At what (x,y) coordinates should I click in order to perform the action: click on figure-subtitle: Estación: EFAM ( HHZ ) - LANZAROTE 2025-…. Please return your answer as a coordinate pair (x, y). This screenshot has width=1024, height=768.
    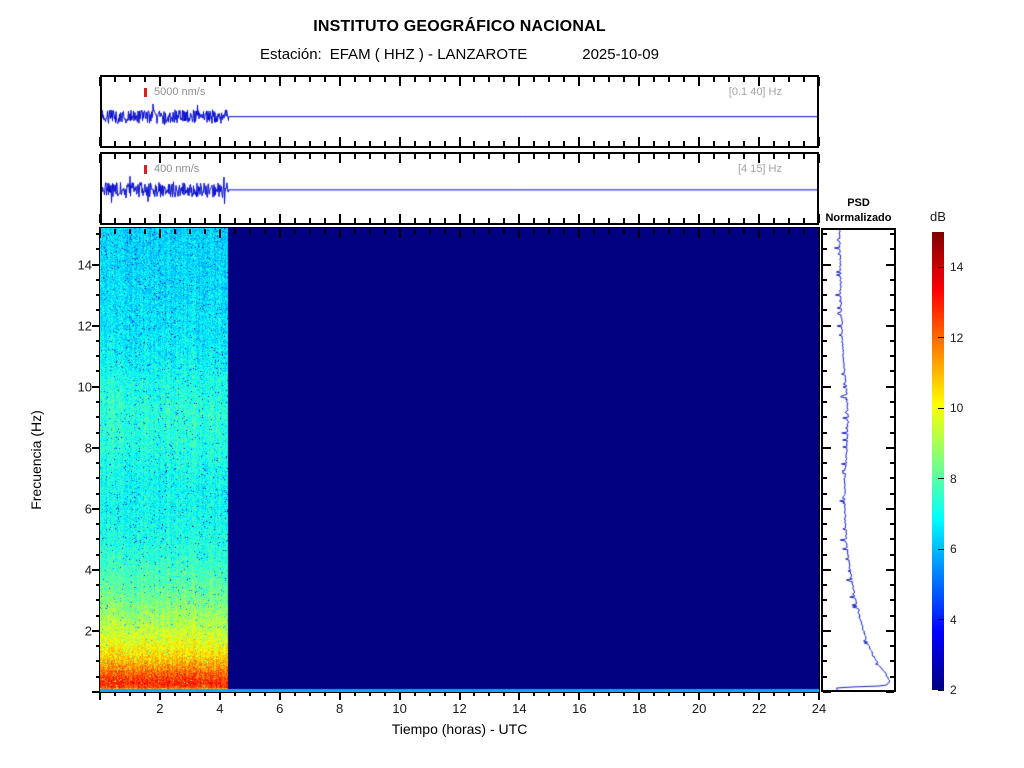
    Looking at the image, I should click on (459, 54).